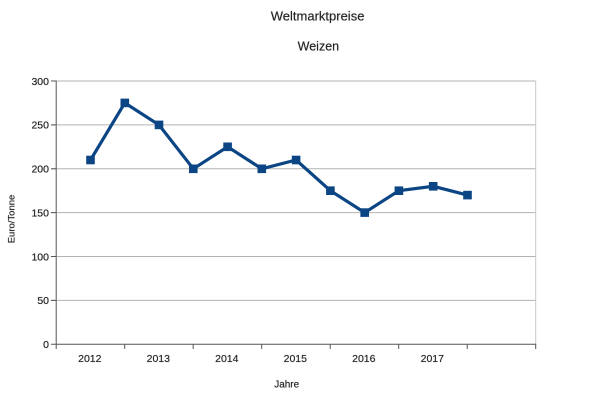 Image resolution: width=600 pixels, height=402 pixels. I want to click on svg-text: Weizen, so click(319, 47).